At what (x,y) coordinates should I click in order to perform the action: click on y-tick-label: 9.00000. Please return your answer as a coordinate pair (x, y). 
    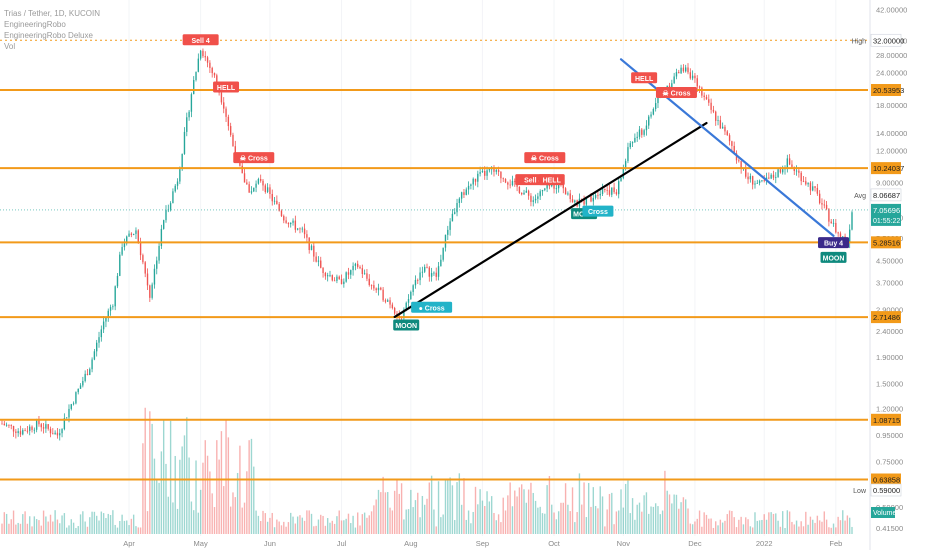
    Looking at the image, I should click on (889, 183).